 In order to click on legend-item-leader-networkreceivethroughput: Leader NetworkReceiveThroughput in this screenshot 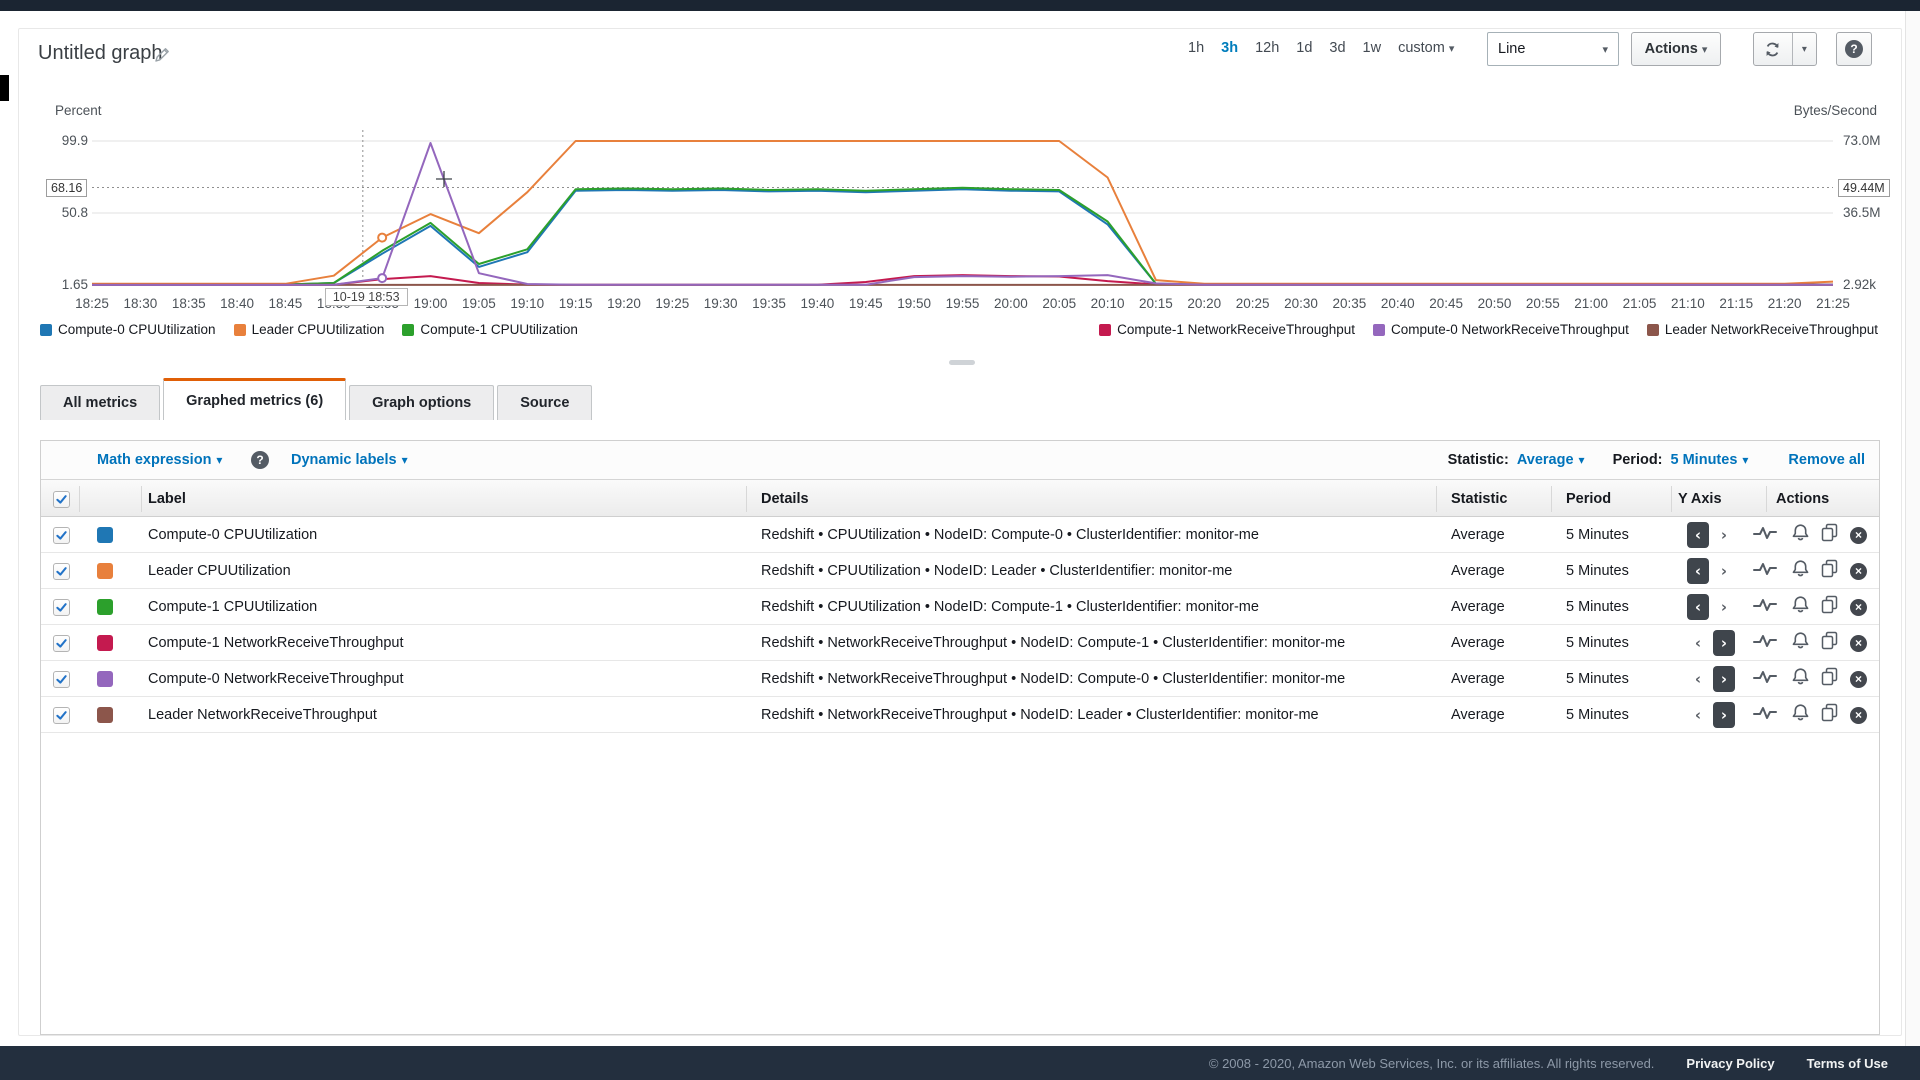, I will do `click(1762, 329)`.